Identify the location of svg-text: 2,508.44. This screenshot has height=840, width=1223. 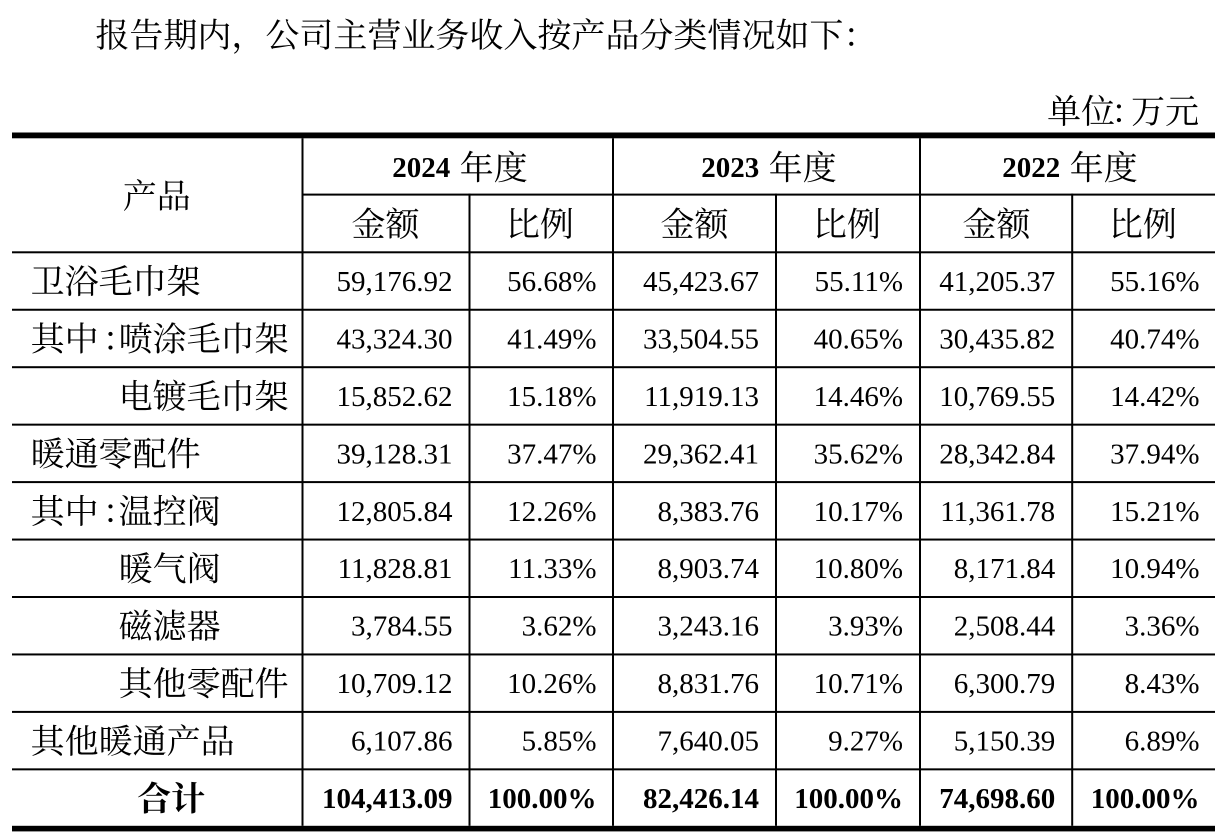
(1005, 627).